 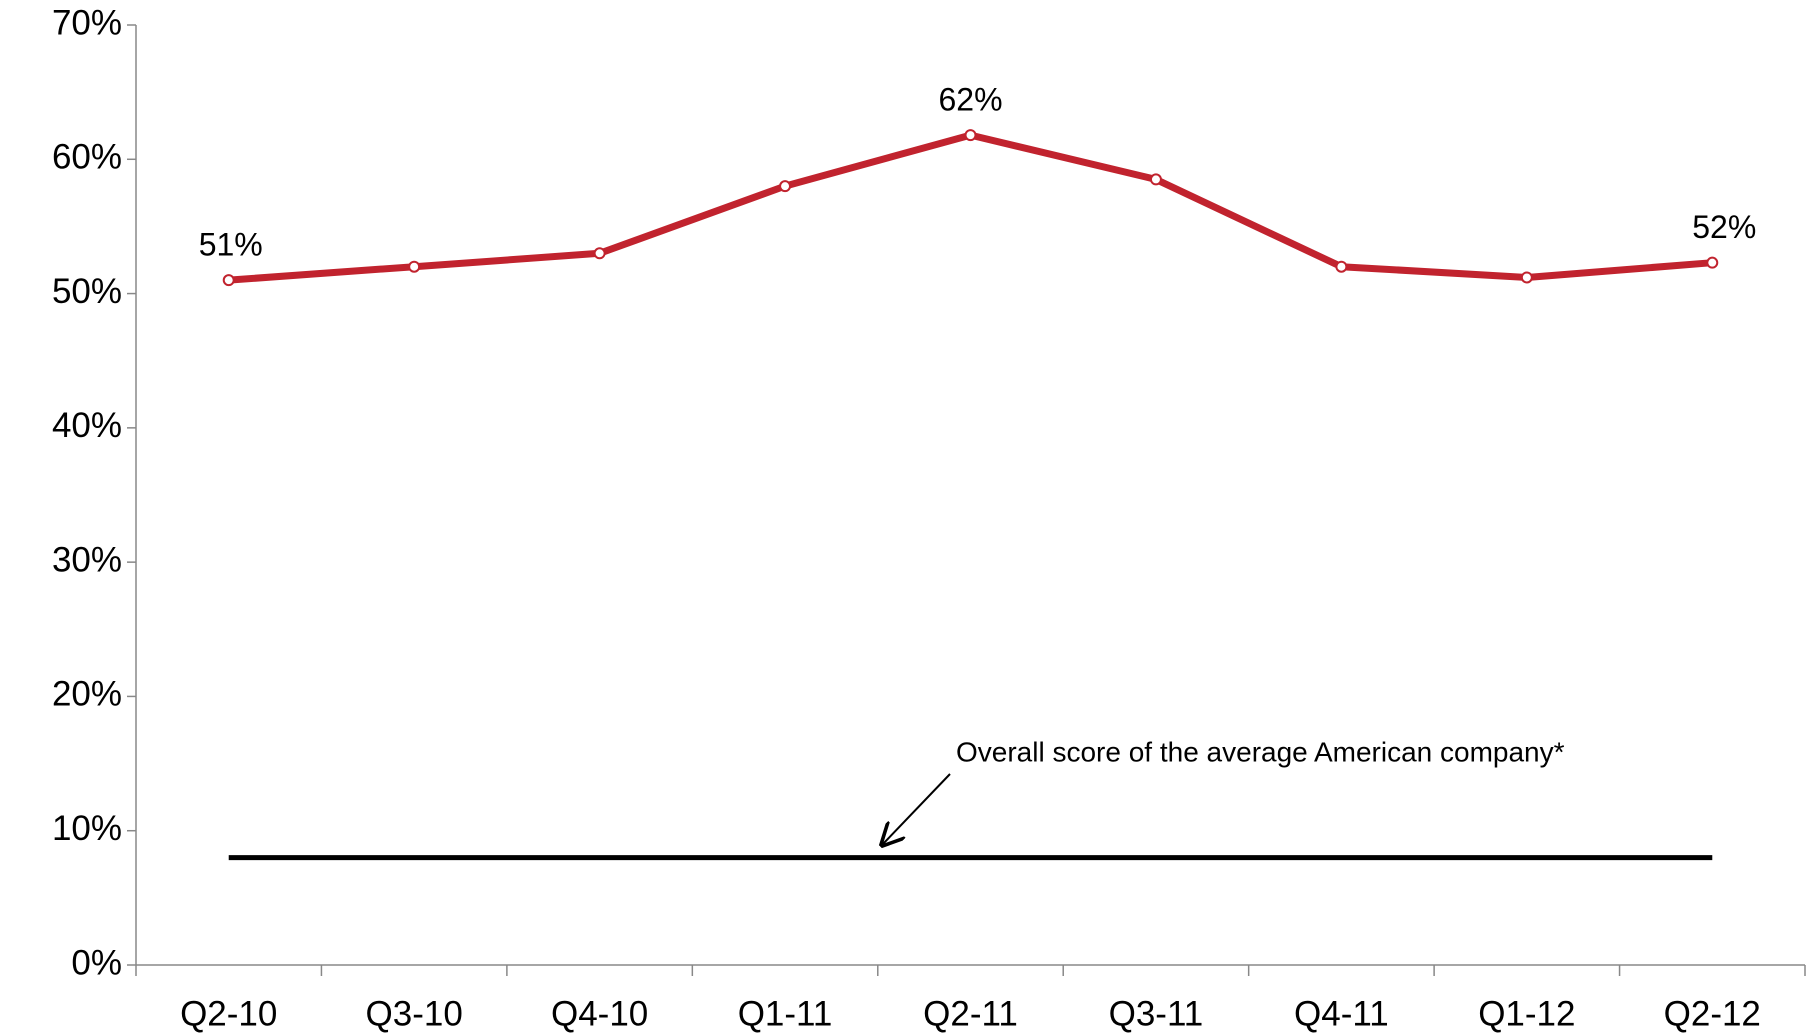 What do you see at coordinates (970, 1013) in the screenshot?
I see `x-tick-label: Q2-11` at bounding box center [970, 1013].